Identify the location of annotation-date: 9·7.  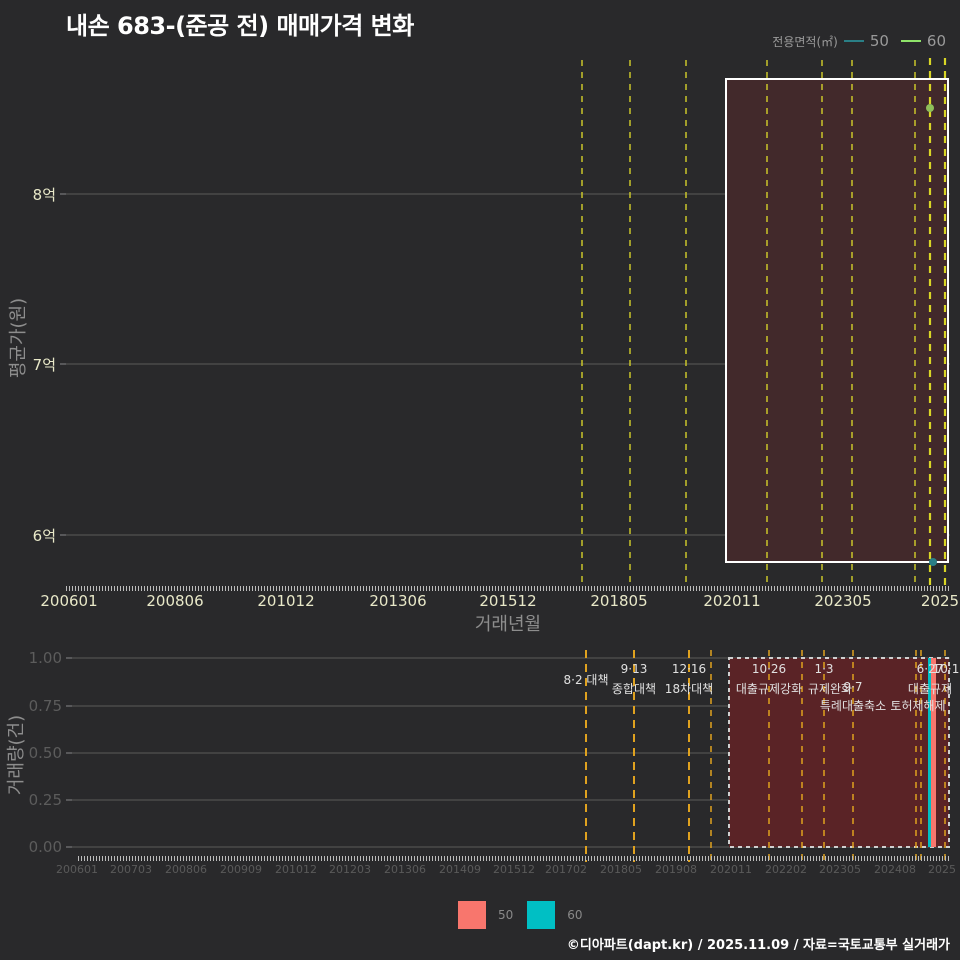
(853, 687).